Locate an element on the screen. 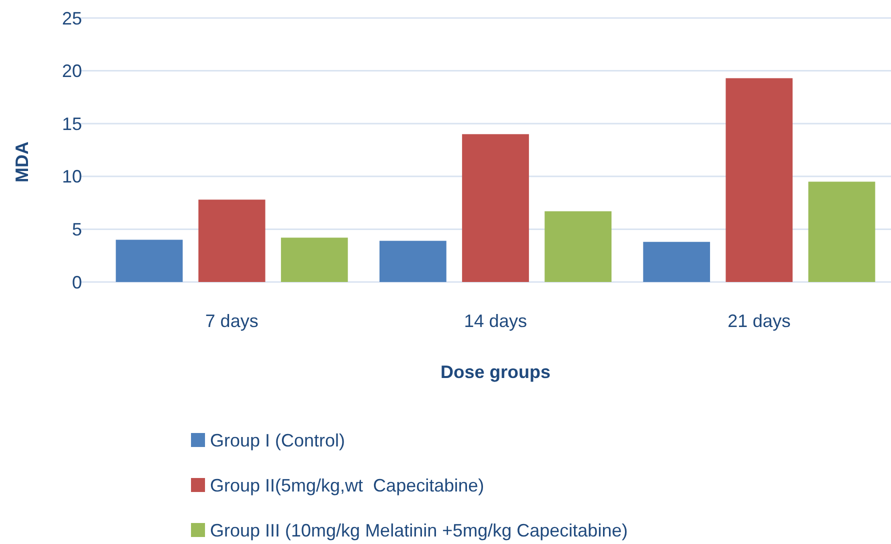 The image size is (891, 544). x-axis-title: Dose groups is located at coordinates (495, 372).